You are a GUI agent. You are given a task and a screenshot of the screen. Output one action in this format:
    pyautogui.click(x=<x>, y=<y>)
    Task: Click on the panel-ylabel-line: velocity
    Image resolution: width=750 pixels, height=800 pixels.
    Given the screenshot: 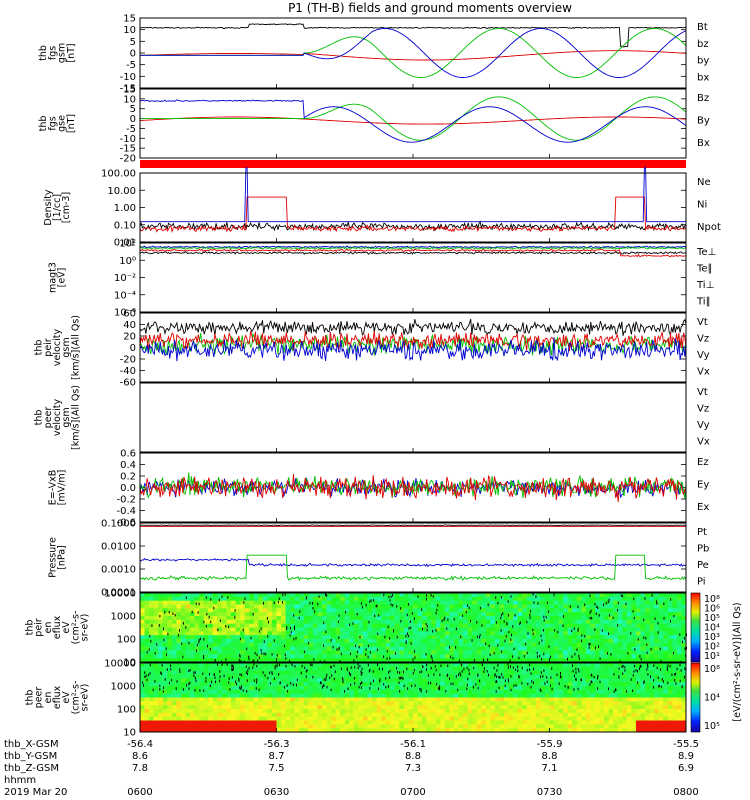 What is the action you would take?
    pyautogui.click(x=57, y=418)
    